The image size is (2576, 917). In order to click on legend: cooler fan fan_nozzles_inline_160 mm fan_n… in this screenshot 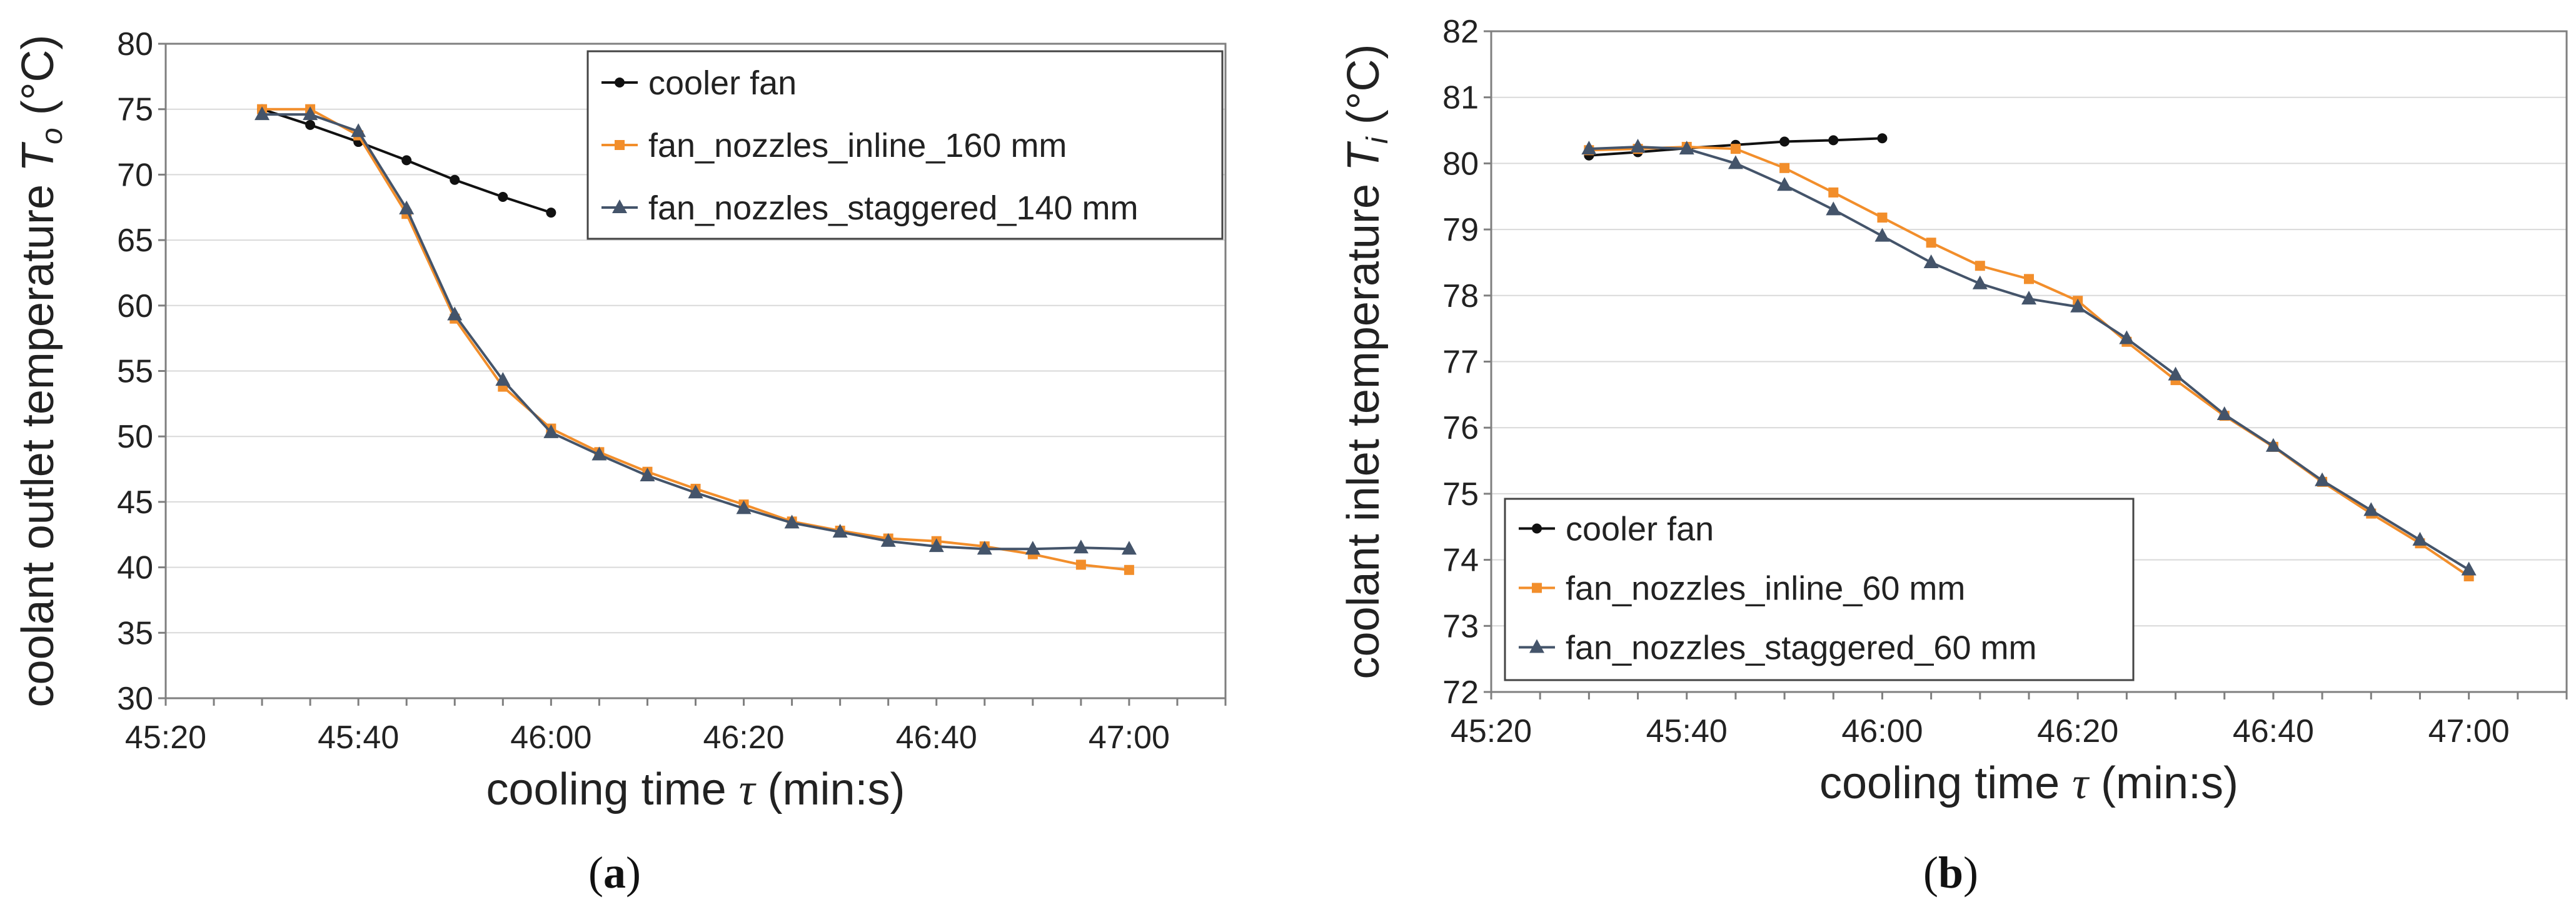, I will do `click(905, 145)`.